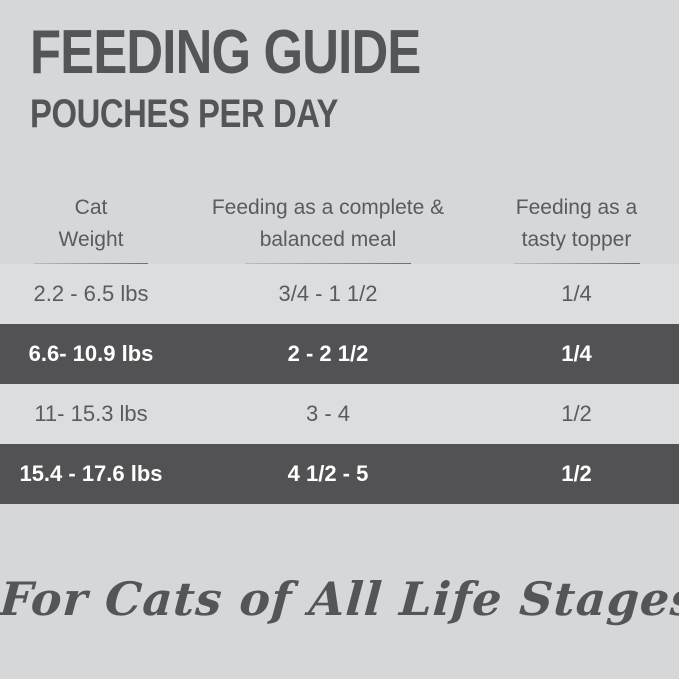  I want to click on table-row: 11- 15.3 lbs 3 - 4 1/2, so click(339, 414).